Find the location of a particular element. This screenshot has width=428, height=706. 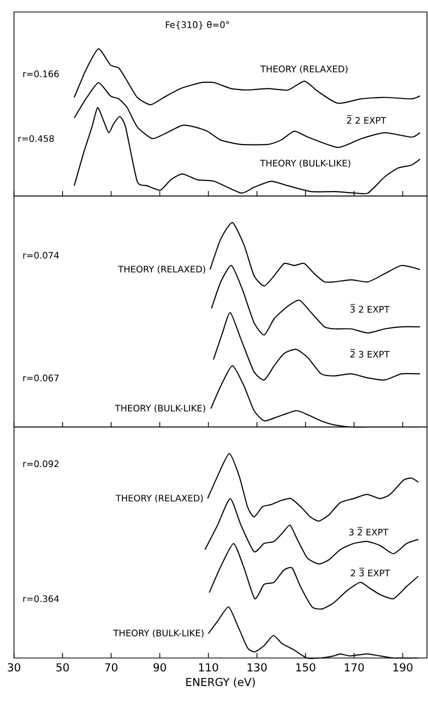

annotation: r=0.067 is located at coordinates (41, 378).